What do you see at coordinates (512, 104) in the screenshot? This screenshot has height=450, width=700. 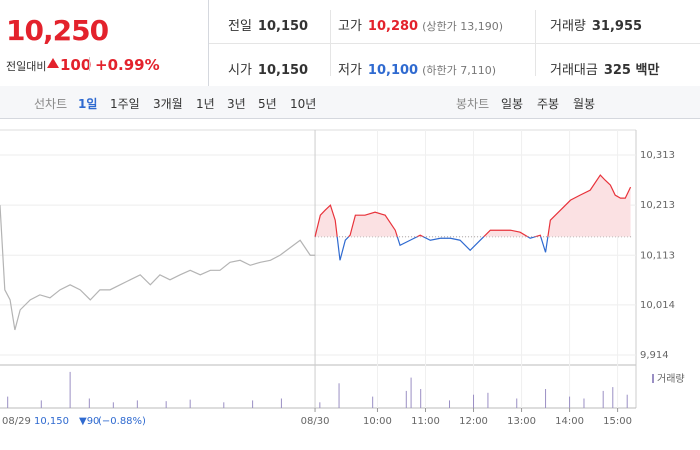 I see `tab: 일봉` at bounding box center [512, 104].